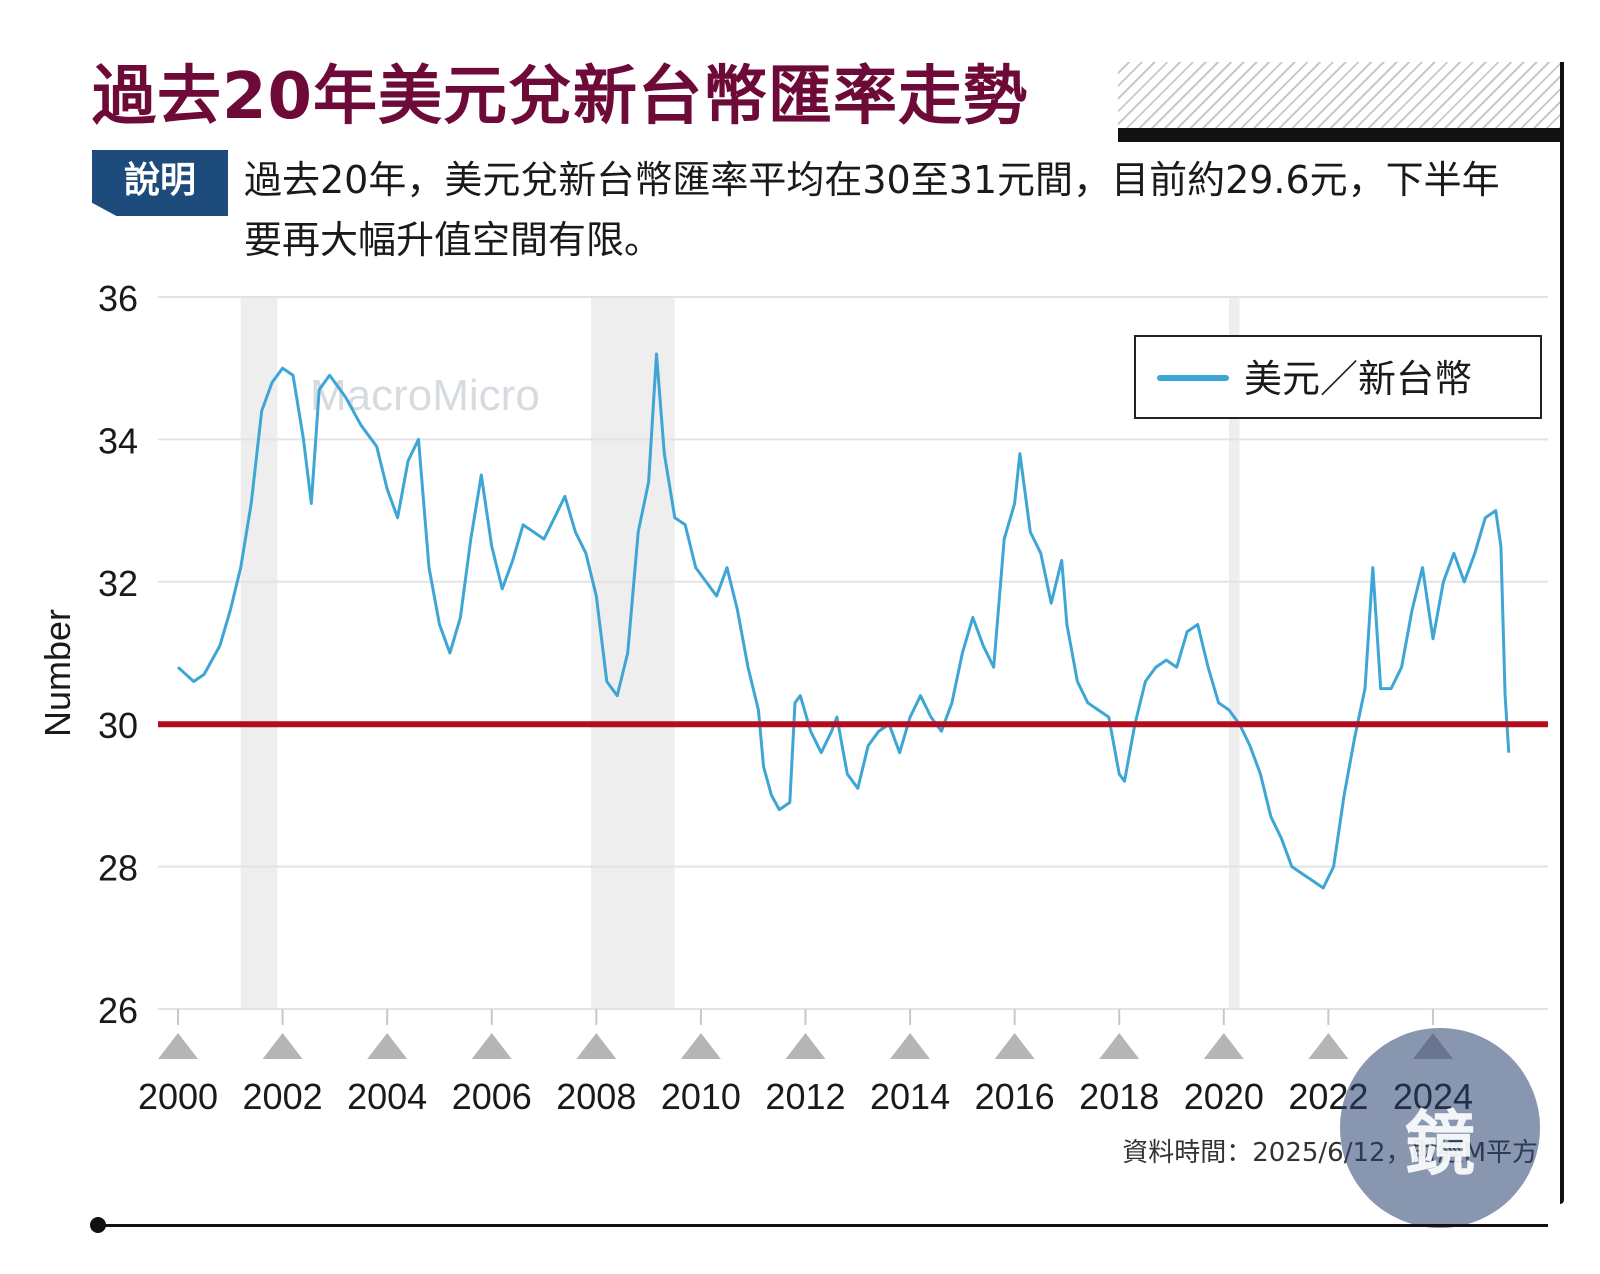  Describe the element at coordinates (387, 1096) in the screenshot. I see `x-tick-label-2004: 2004` at that location.